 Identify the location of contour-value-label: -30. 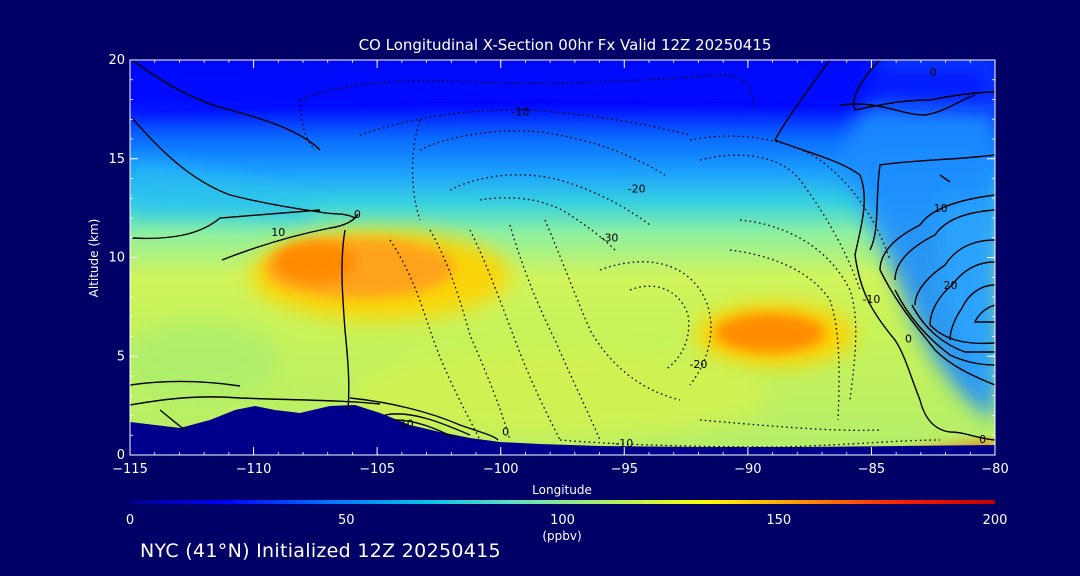
(609, 238).